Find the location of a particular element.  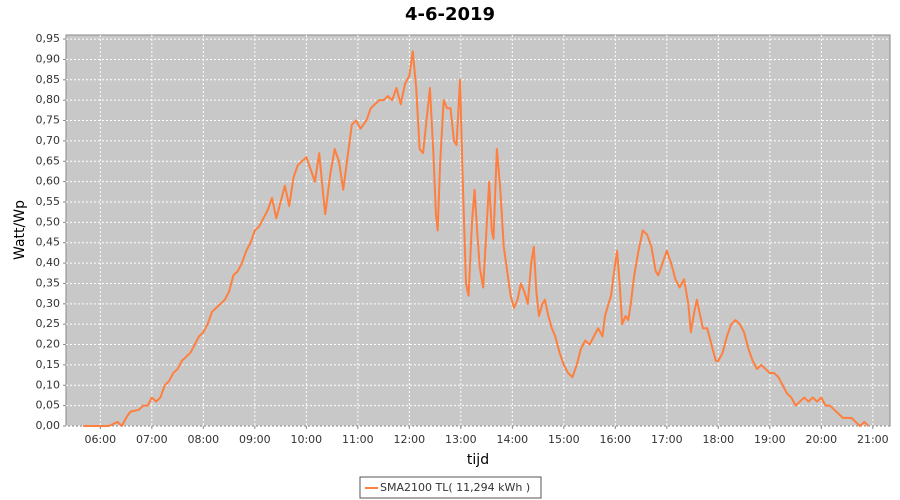

y-tick-label: 0,95 is located at coordinates (48, 38).